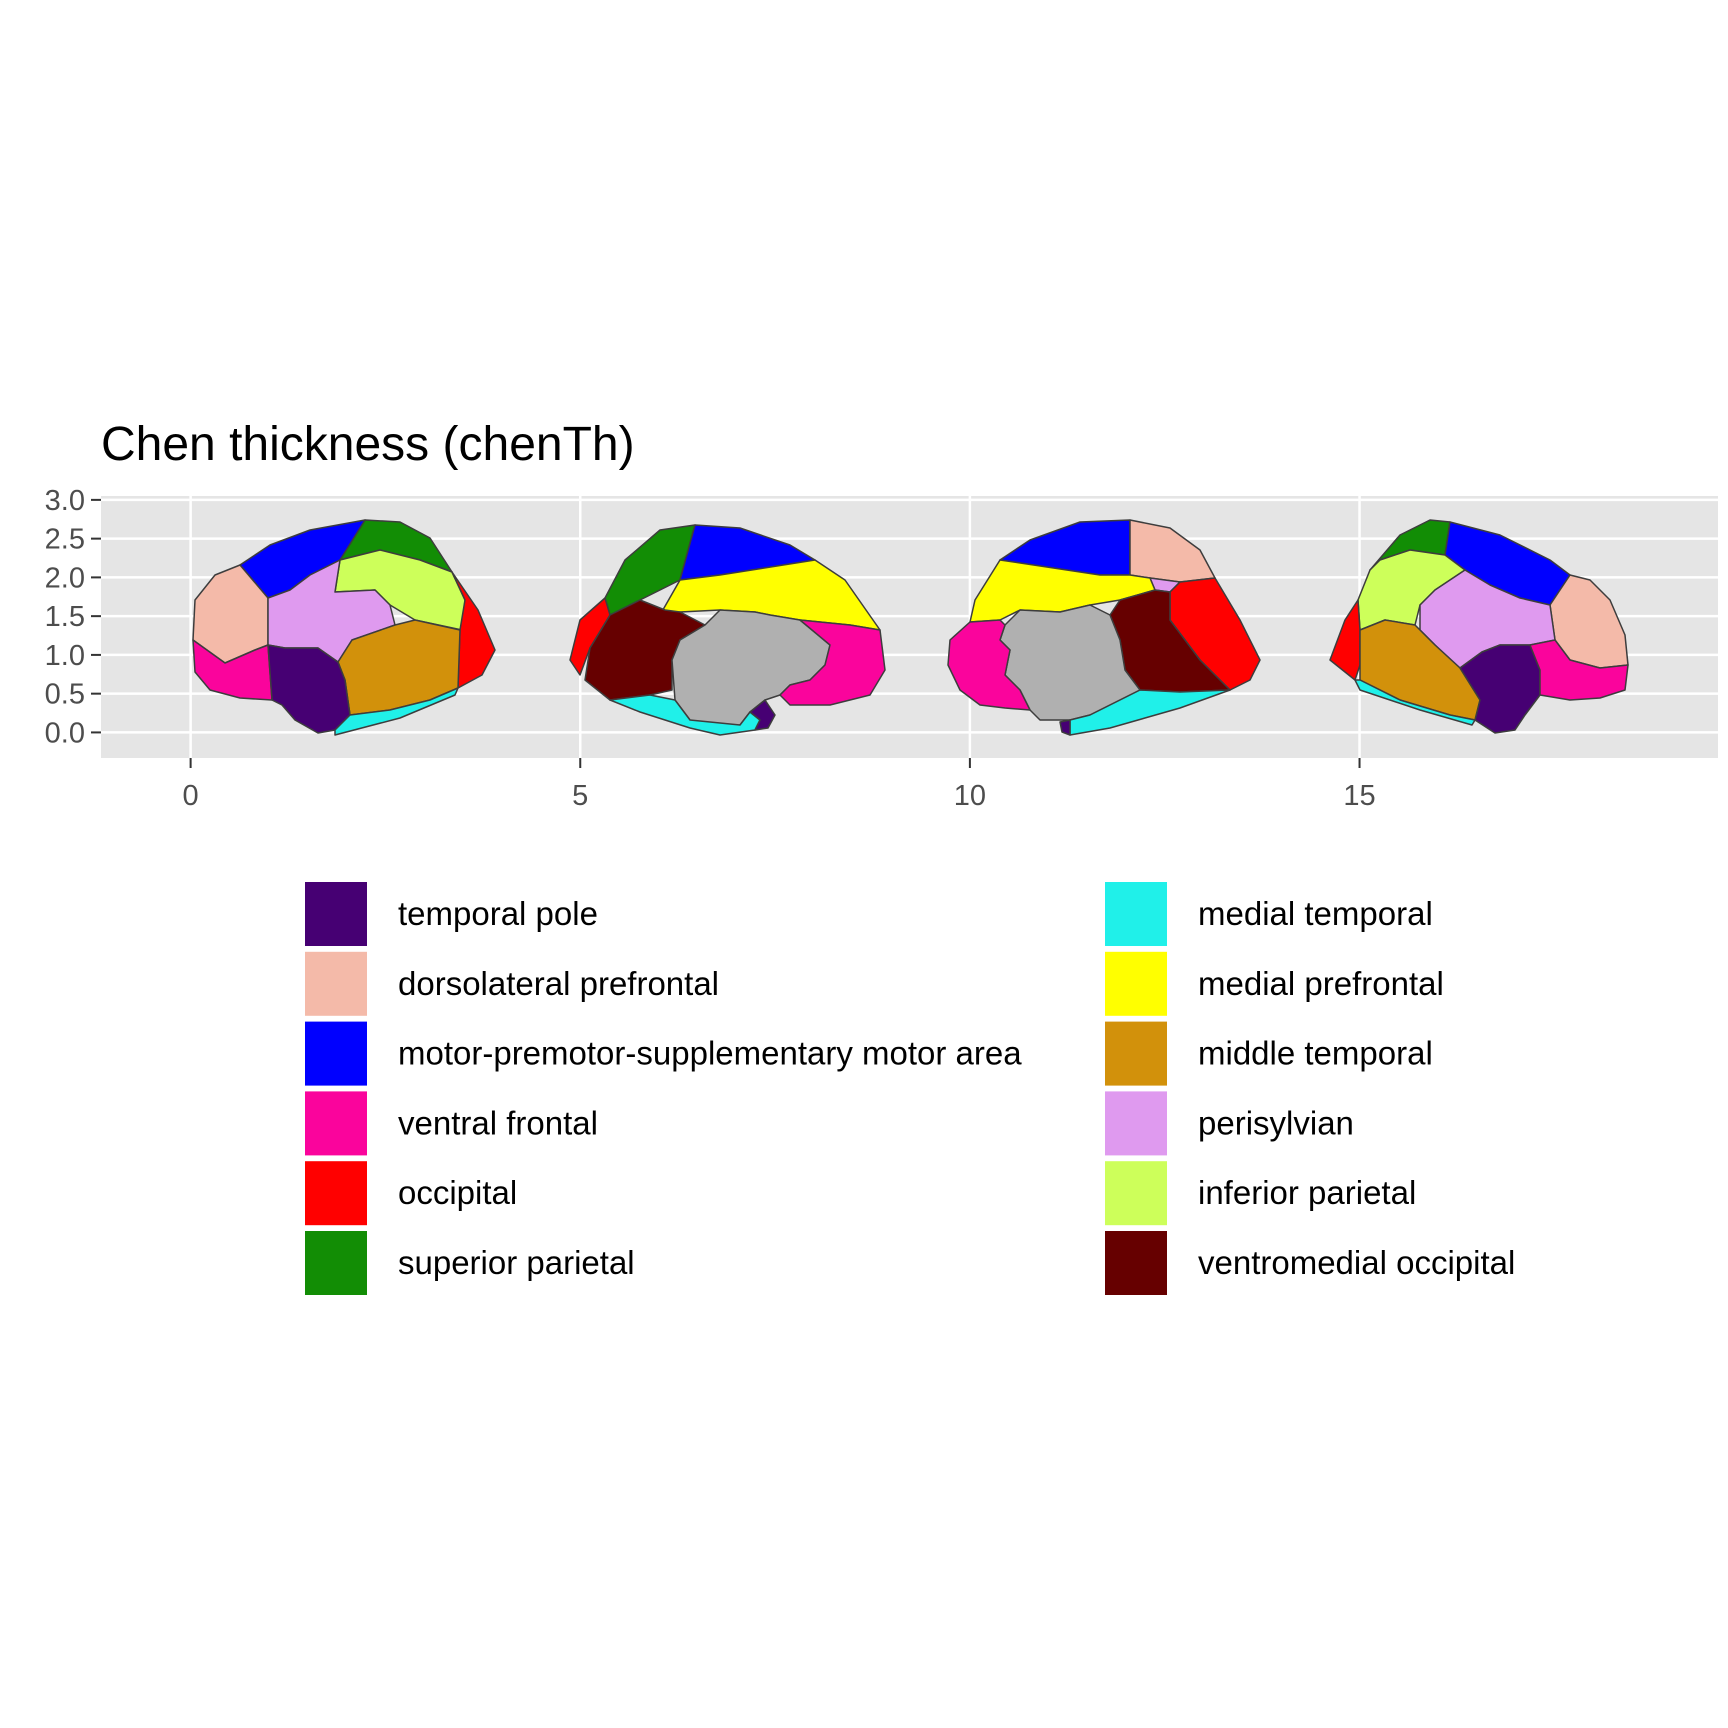 Image resolution: width=1728 pixels, height=1728 pixels. Describe the element at coordinates (727, 630) in the screenshot. I see `brain-view-left-medial` at that location.